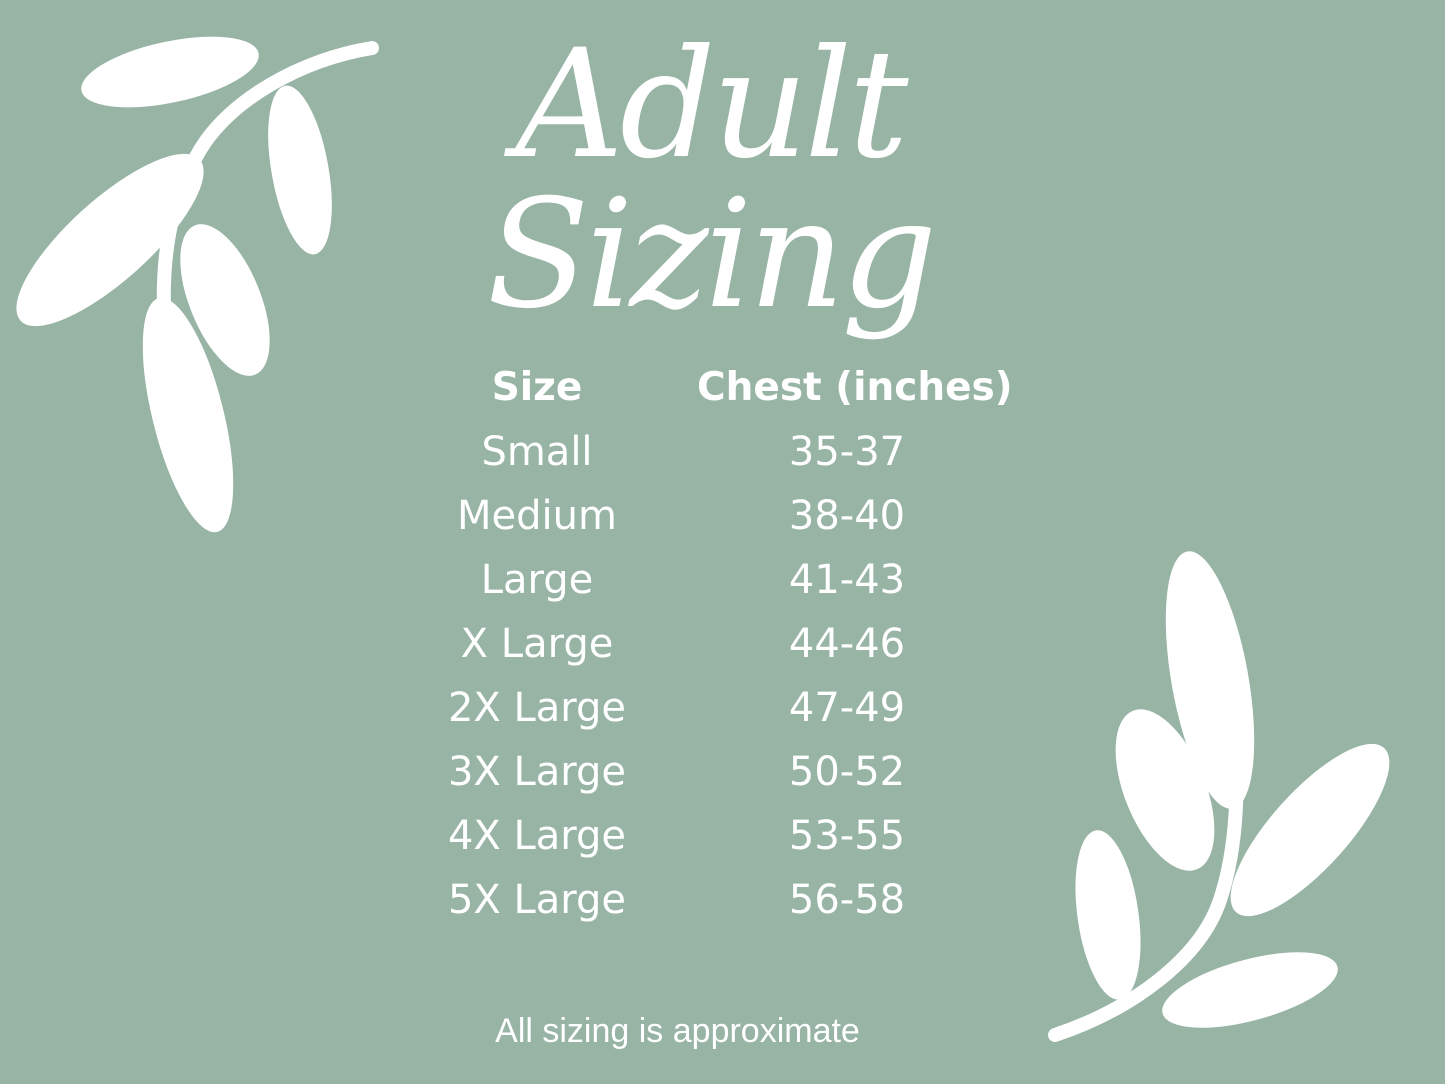 The width and height of the screenshot is (1445, 1084). What do you see at coordinates (197, 284) in the screenshot?
I see `leaf-branch-top-left-icon` at bounding box center [197, 284].